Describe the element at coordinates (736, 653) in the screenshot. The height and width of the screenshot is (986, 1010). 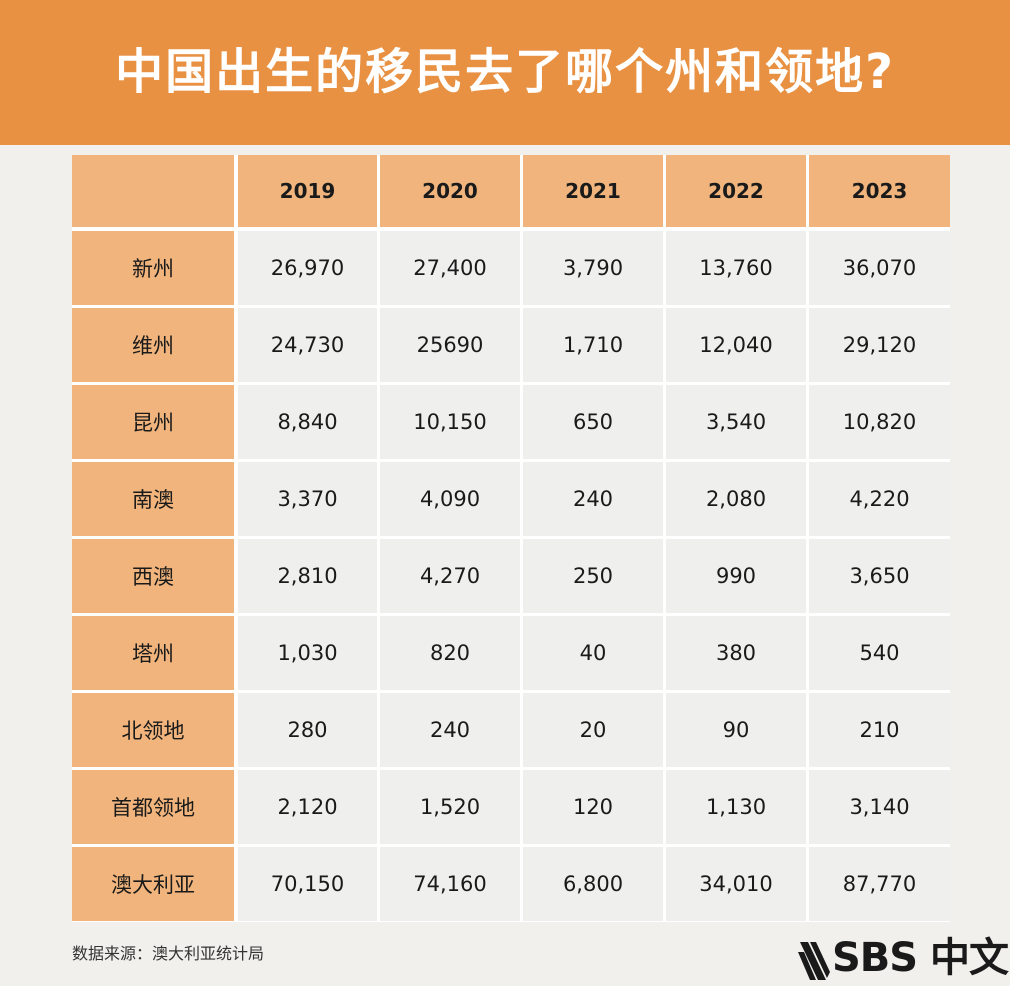
I see `table-cell: 380` at that location.